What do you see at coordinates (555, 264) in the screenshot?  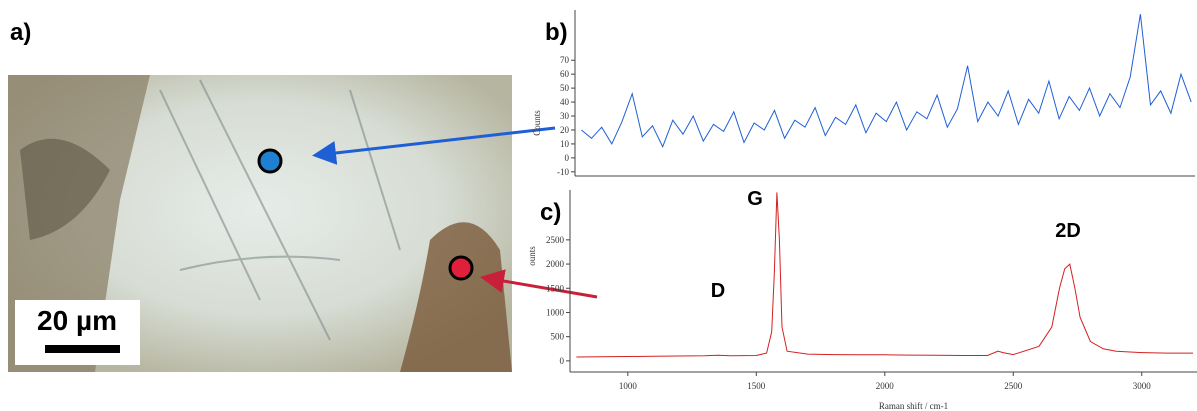 I see `y-tick-label: 2000` at bounding box center [555, 264].